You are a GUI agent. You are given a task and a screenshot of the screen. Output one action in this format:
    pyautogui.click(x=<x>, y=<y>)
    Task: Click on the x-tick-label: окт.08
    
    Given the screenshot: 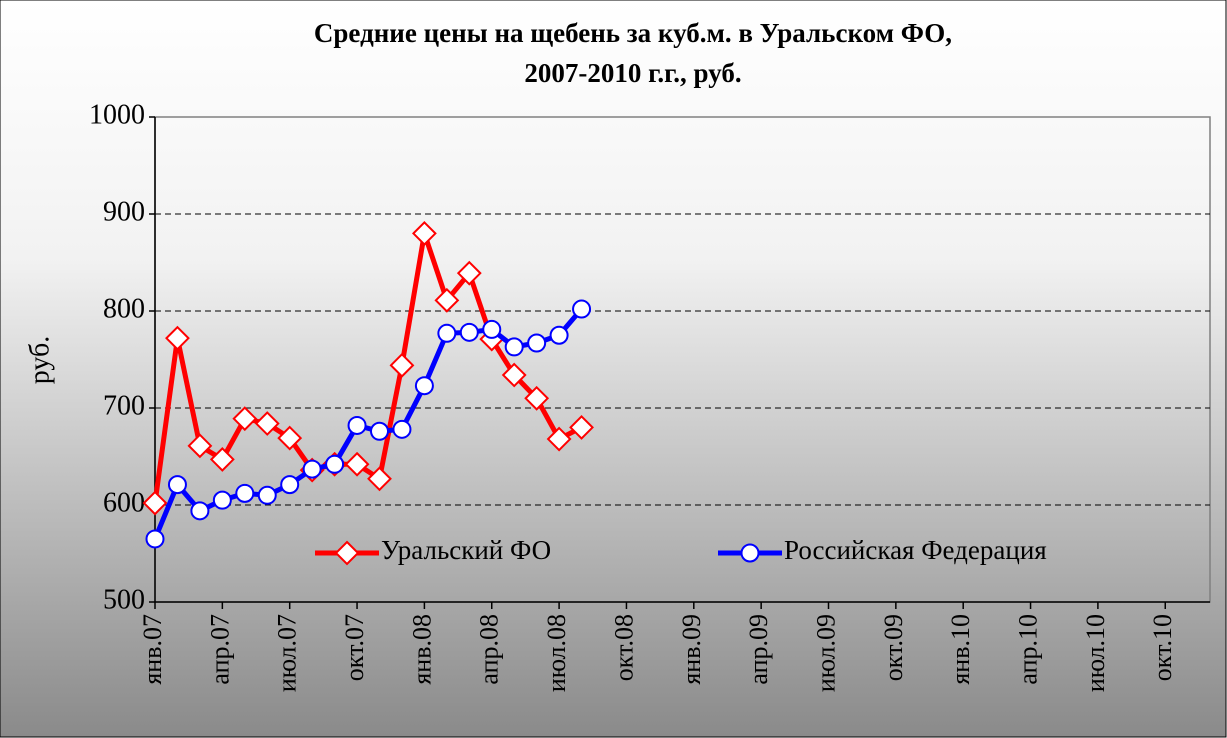 What is the action you would take?
    pyautogui.click(x=623, y=647)
    